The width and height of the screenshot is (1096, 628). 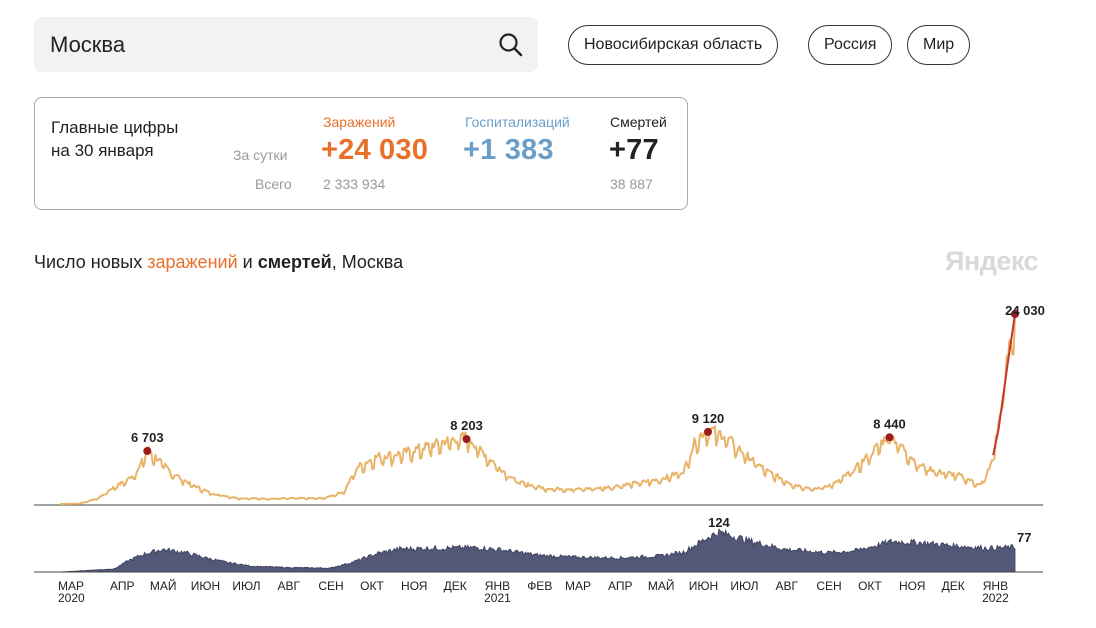 What do you see at coordinates (620, 586) in the screenshot?
I see `x-tick-label-13: АПР` at bounding box center [620, 586].